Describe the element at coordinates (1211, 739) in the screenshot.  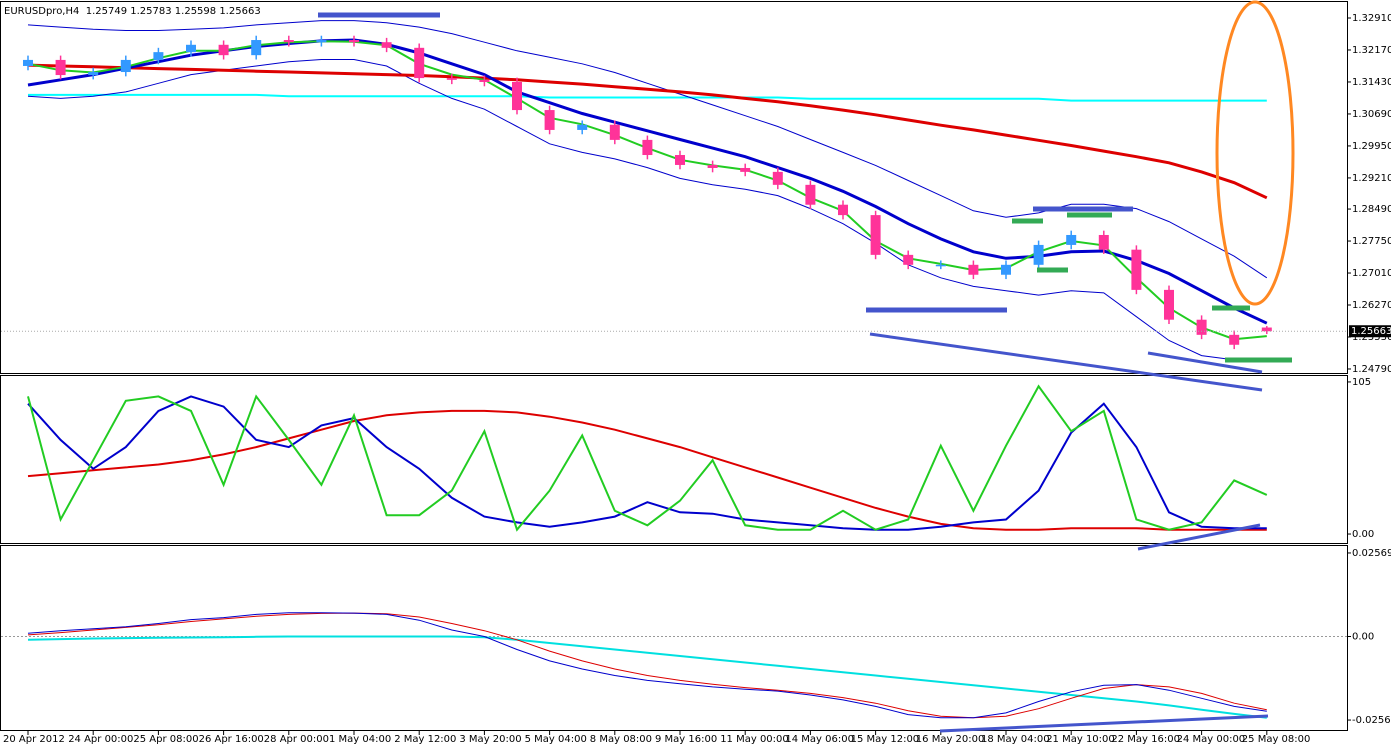
I see `x-tick-label: 24 May 00:00` at that location.